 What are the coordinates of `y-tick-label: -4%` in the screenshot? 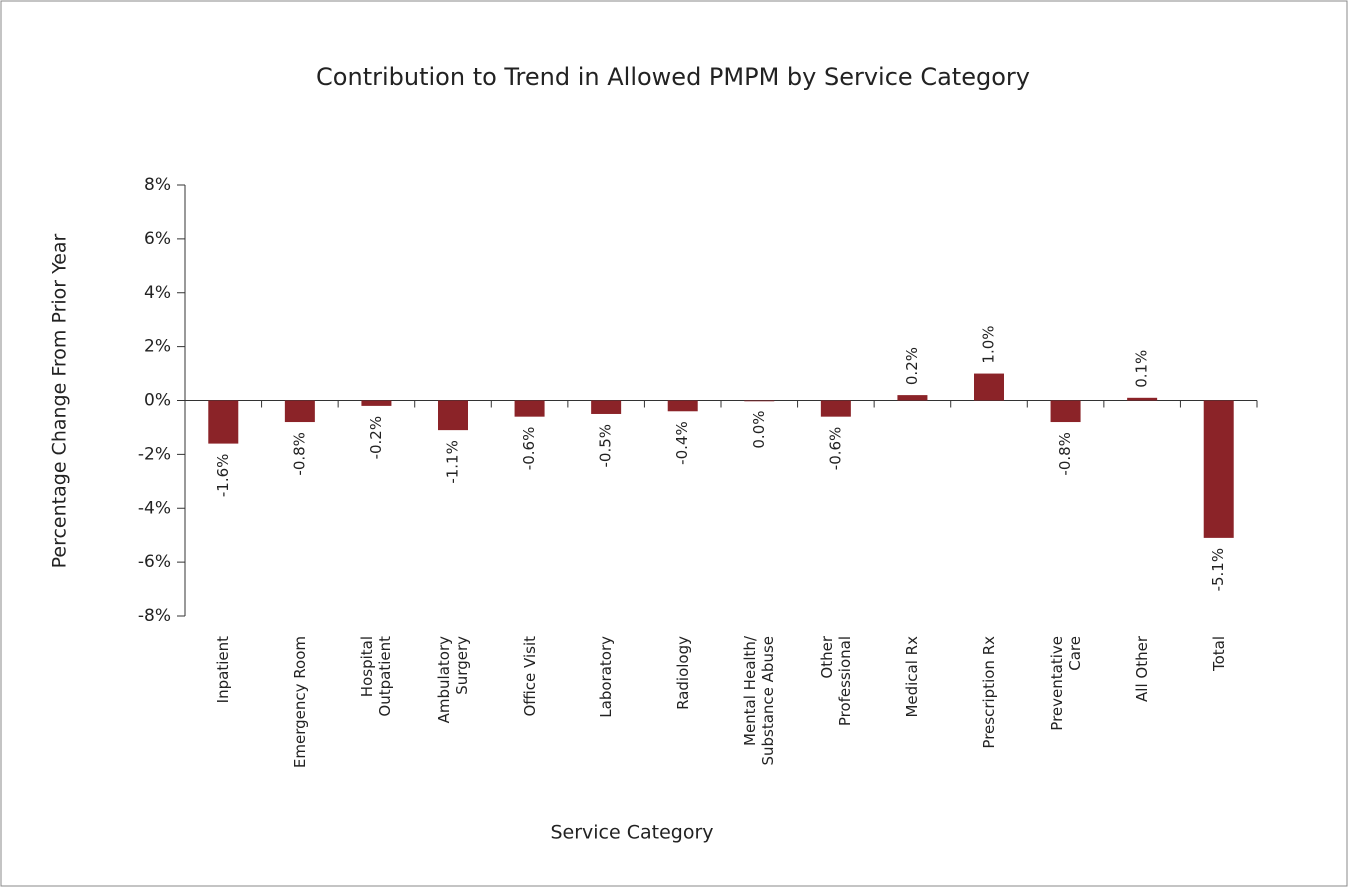 It's located at (154, 508).